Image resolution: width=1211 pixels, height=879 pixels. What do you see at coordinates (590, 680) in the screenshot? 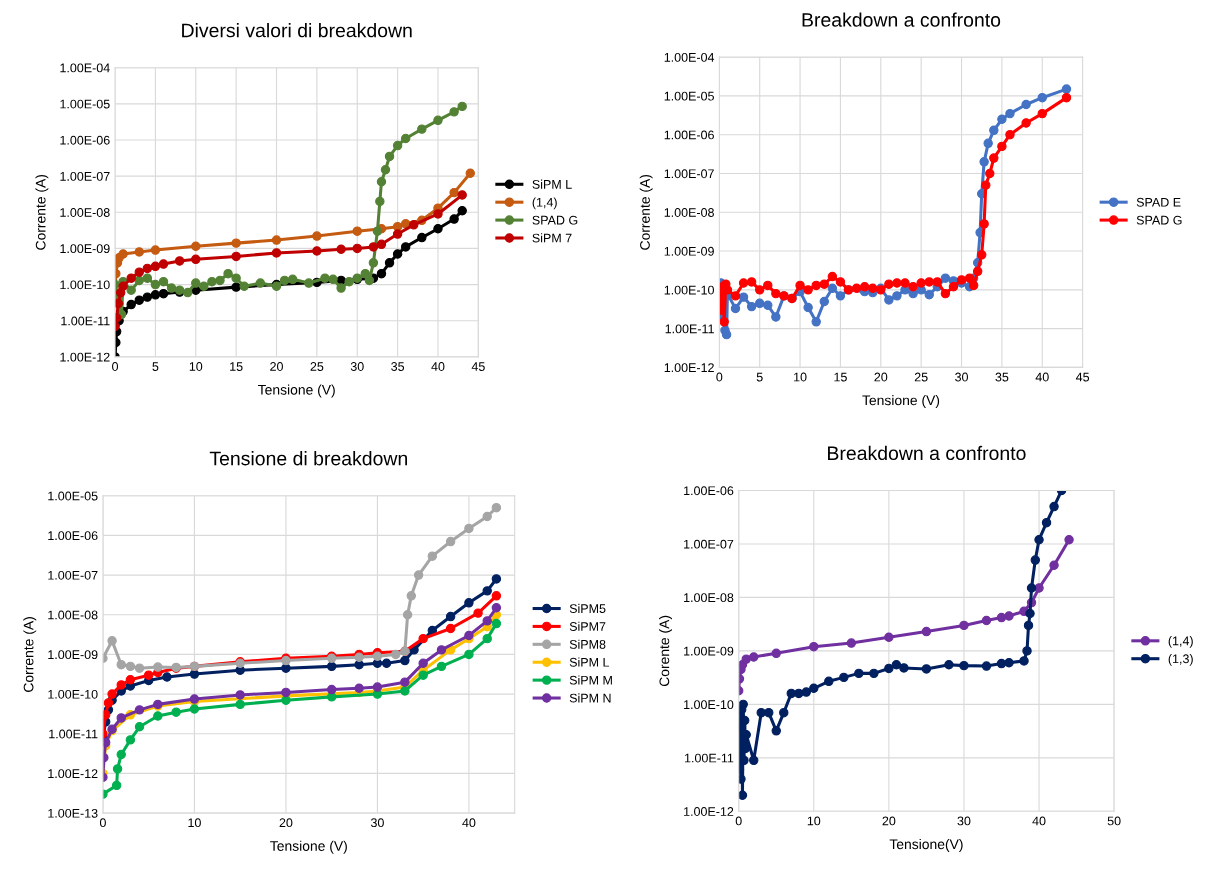
I see `legend-label: SiPM M` at bounding box center [590, 680].